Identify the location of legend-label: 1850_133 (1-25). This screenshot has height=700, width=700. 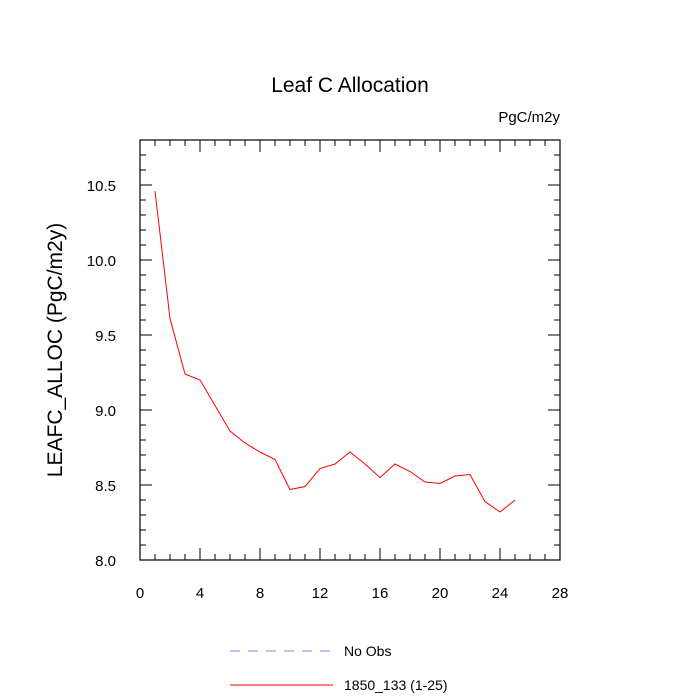
(396, 685).